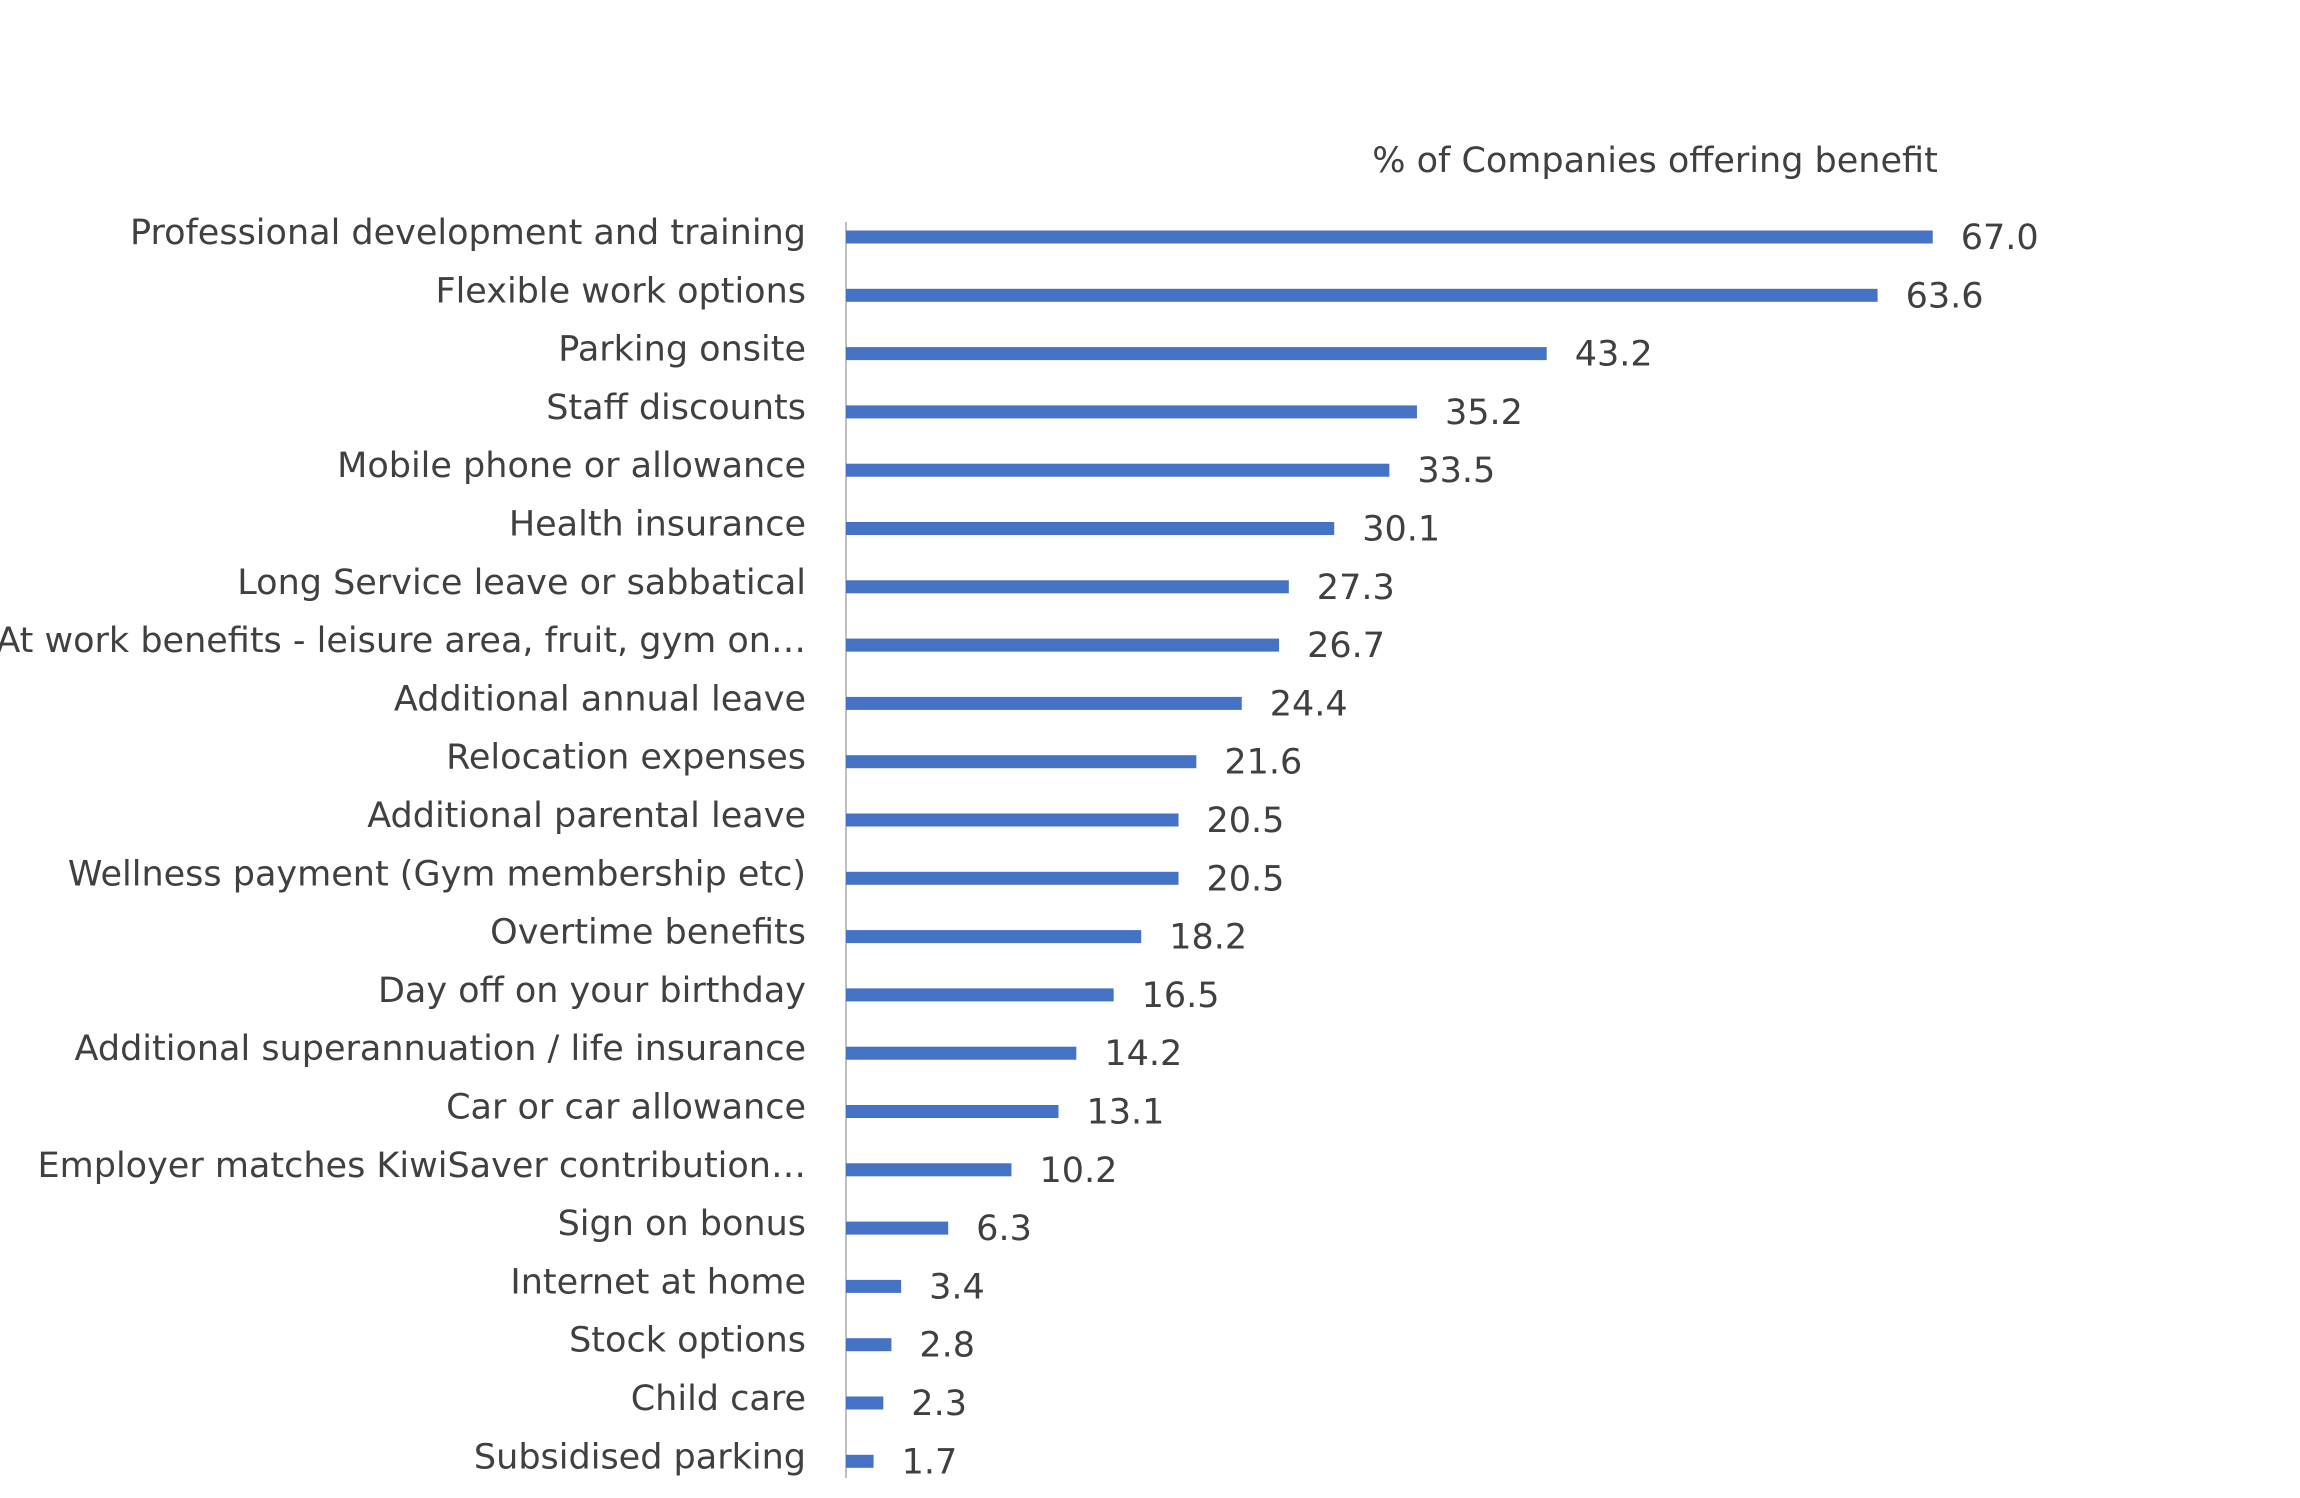 Image resolution: width=2300 pixels, height=1498 pixels. Describe the element at coordinates (1484, 413) in the screenshot. I see `value-label: 35.2` at that location.